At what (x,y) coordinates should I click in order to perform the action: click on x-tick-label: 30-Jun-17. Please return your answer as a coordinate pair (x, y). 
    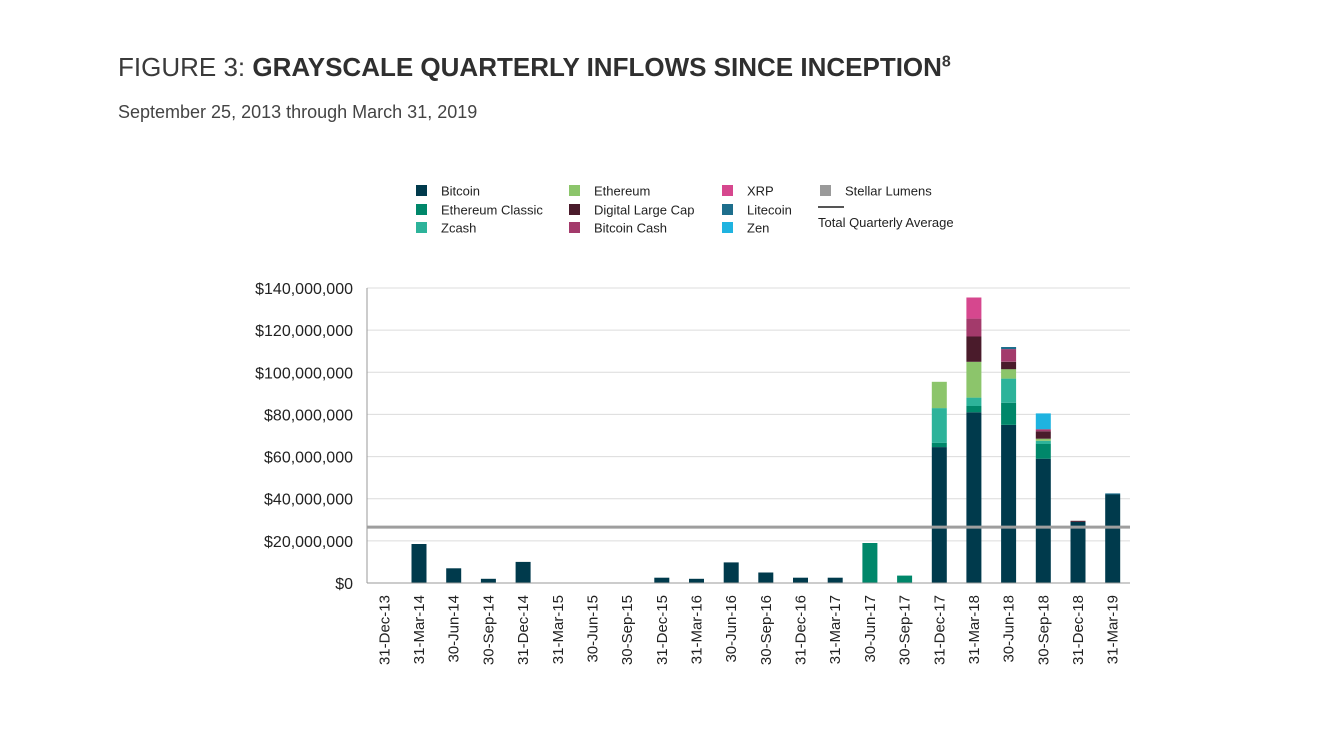
    Looking at the image, I should click on (870, 629).